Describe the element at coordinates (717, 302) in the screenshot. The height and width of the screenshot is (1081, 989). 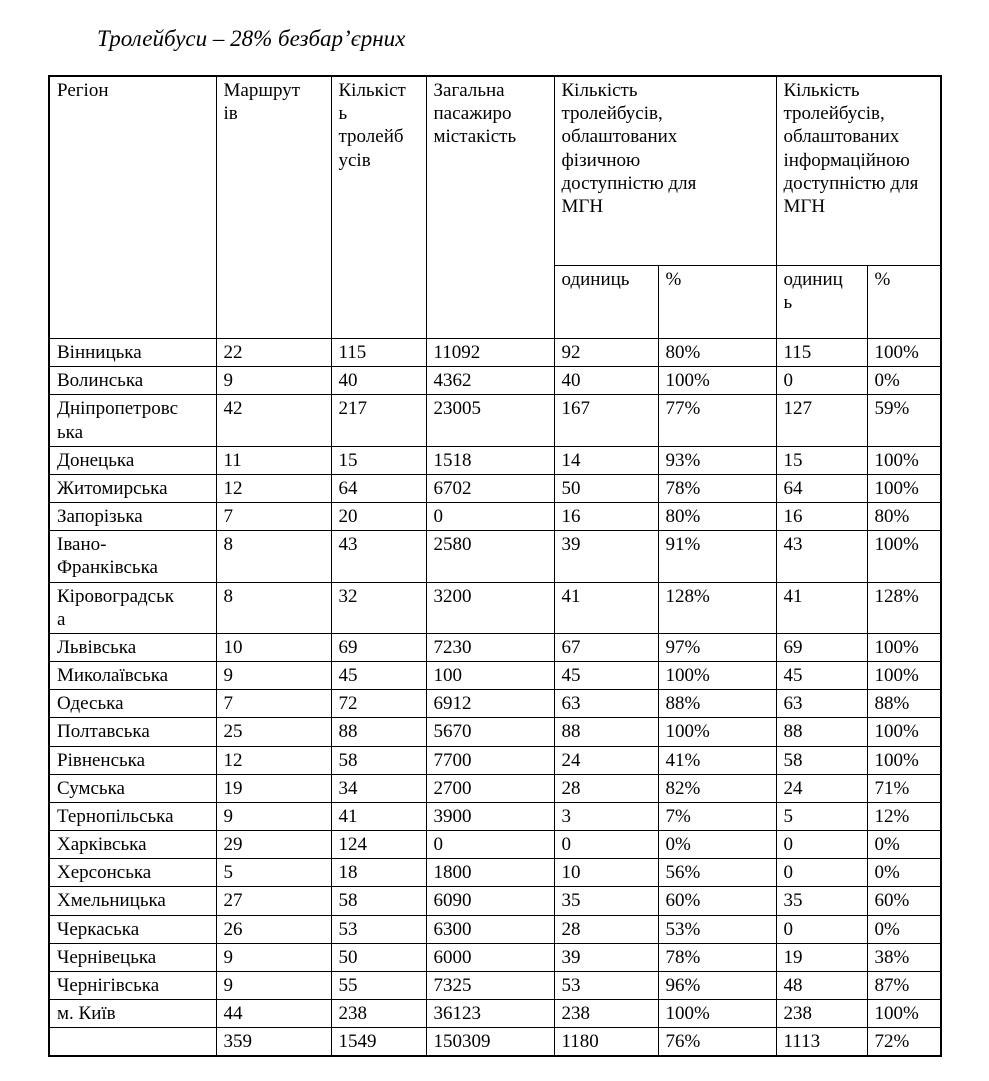
I see `subheader-physical-percent: %` at that location.